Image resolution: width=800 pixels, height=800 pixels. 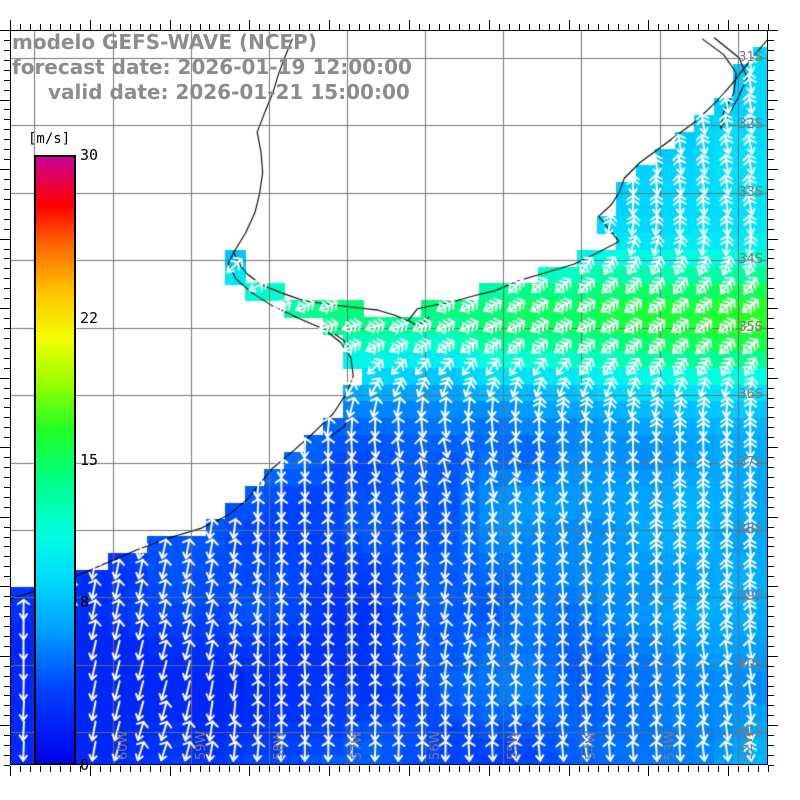 I want to click on axis-ticks-bottom, so click(x=389, y=771).